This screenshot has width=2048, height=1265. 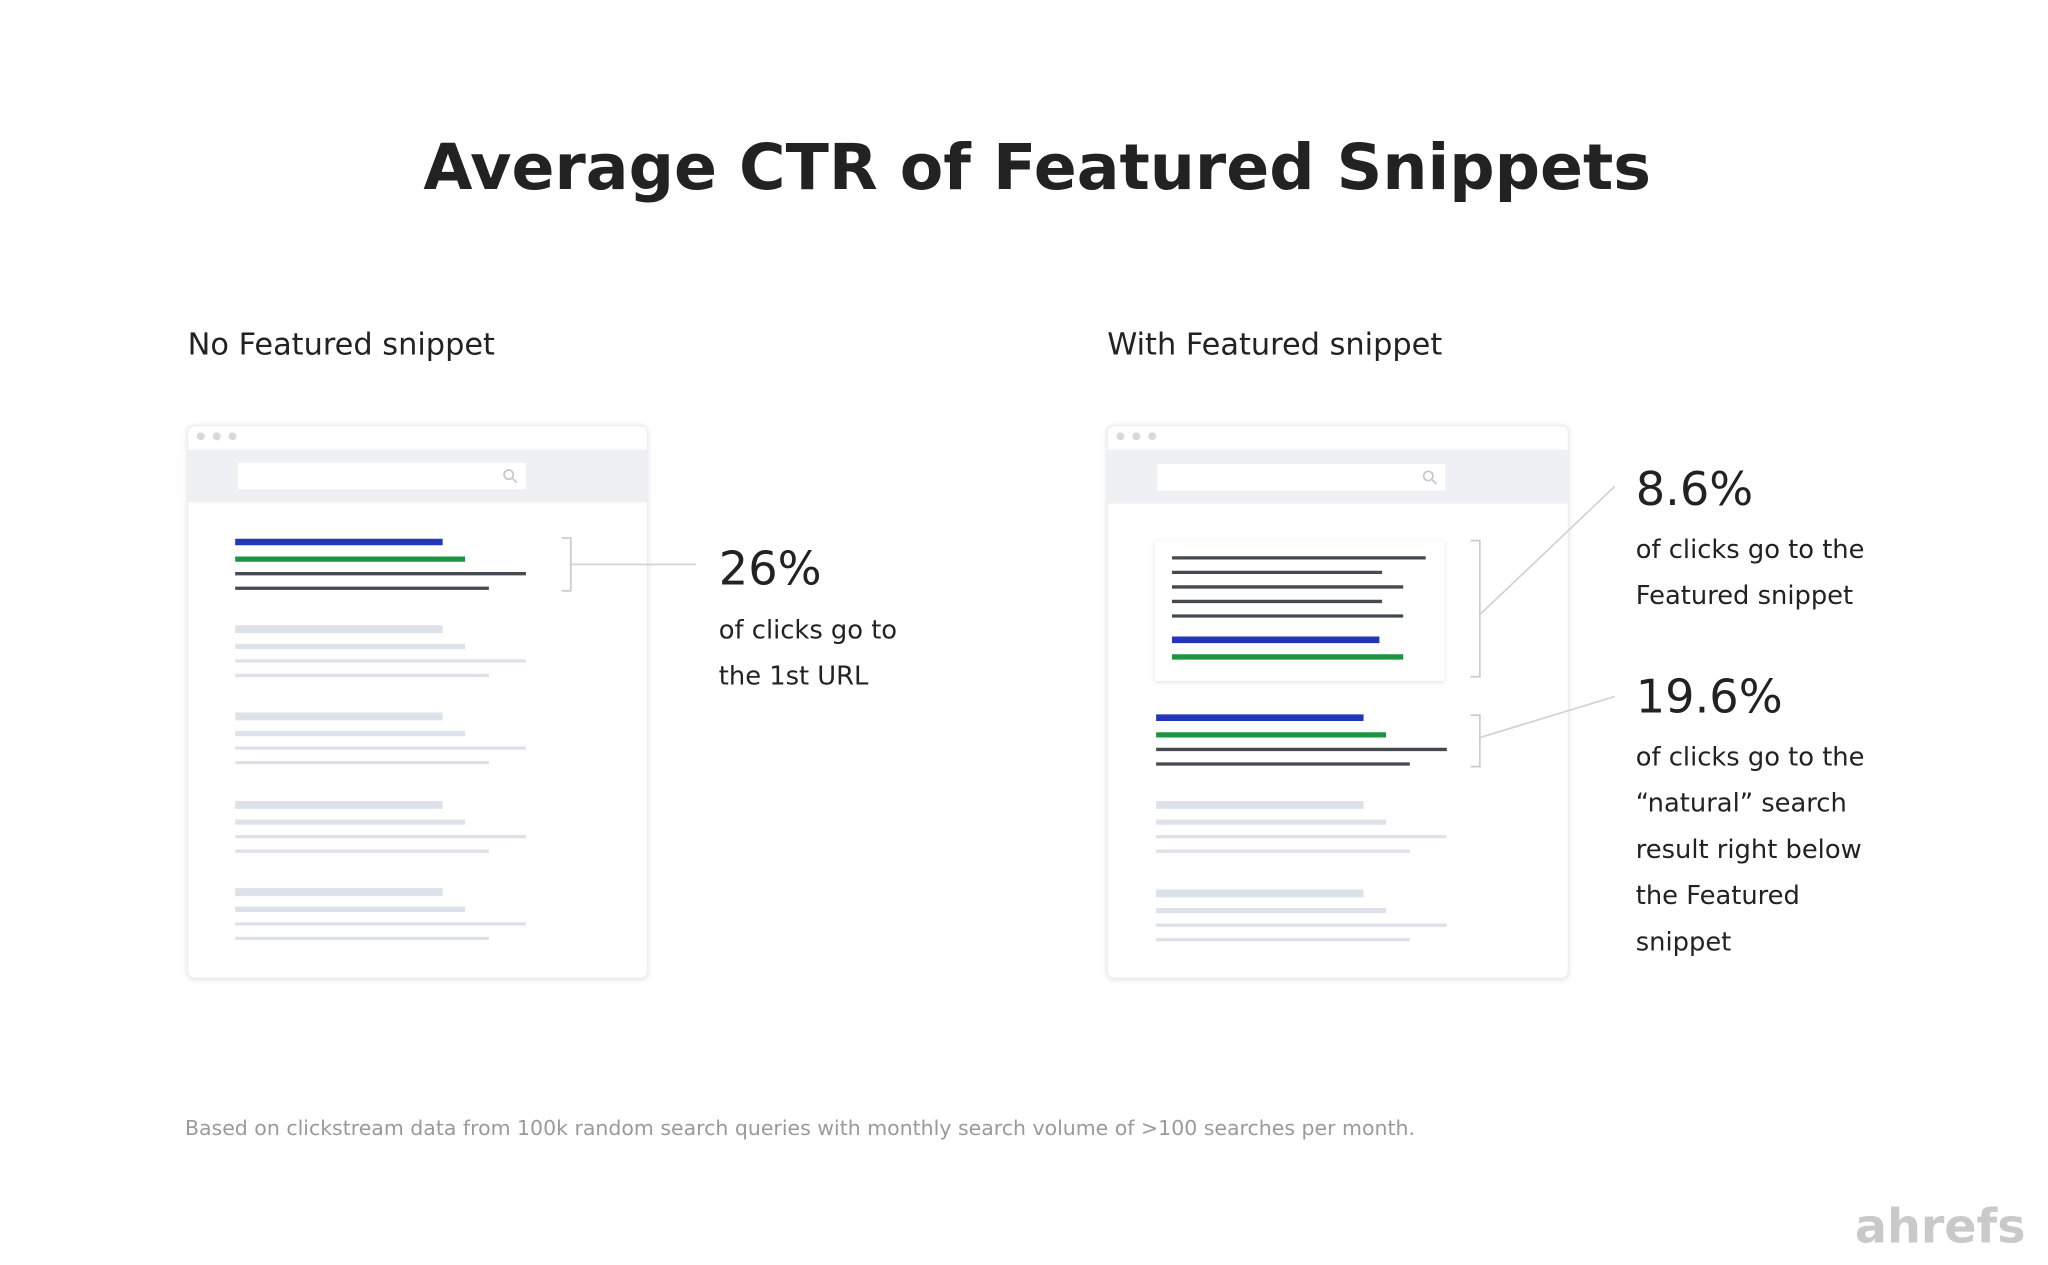 What do you see at coordinates (794, 677) in the screenshot?
I see `first-url-desc-line: the 1st URL` at bounding box center [794, 677].